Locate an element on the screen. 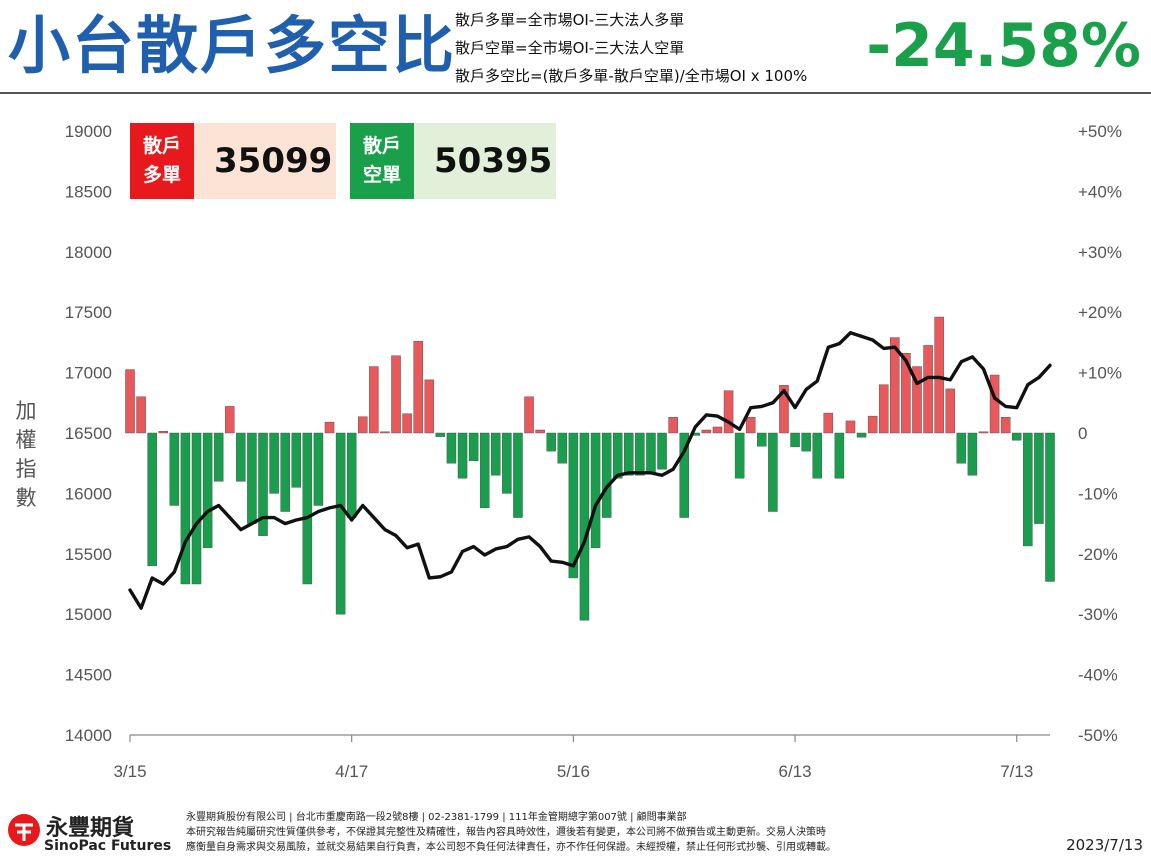 The width and height of the screenshot is (1151, 860). long-tag-line1: 散戶 is located at coordinates (161, 146).